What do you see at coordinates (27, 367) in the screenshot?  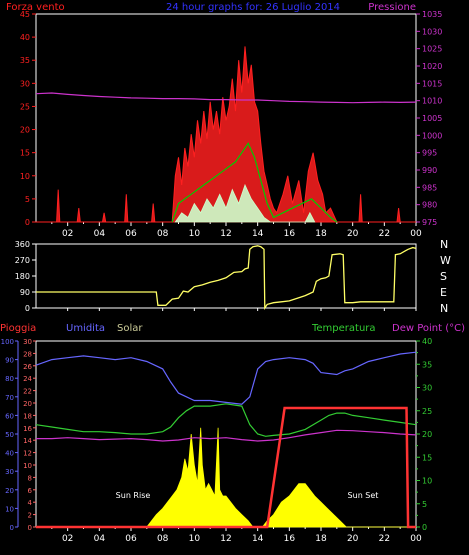 I see `solar-tick-label: 26` at bounding box center [27, 367].